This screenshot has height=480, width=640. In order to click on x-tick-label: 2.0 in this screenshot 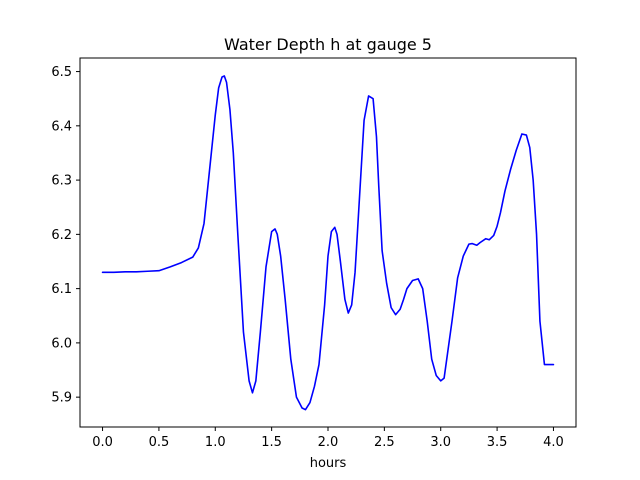, I will do `click(328, 442)`.